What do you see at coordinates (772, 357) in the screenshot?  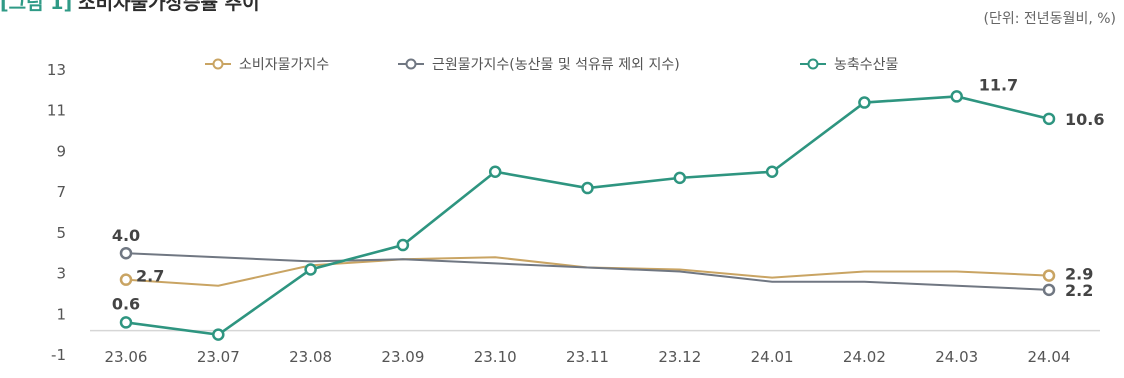 I see `x-tick-label: 24.01` at bounding box center [772, 357].